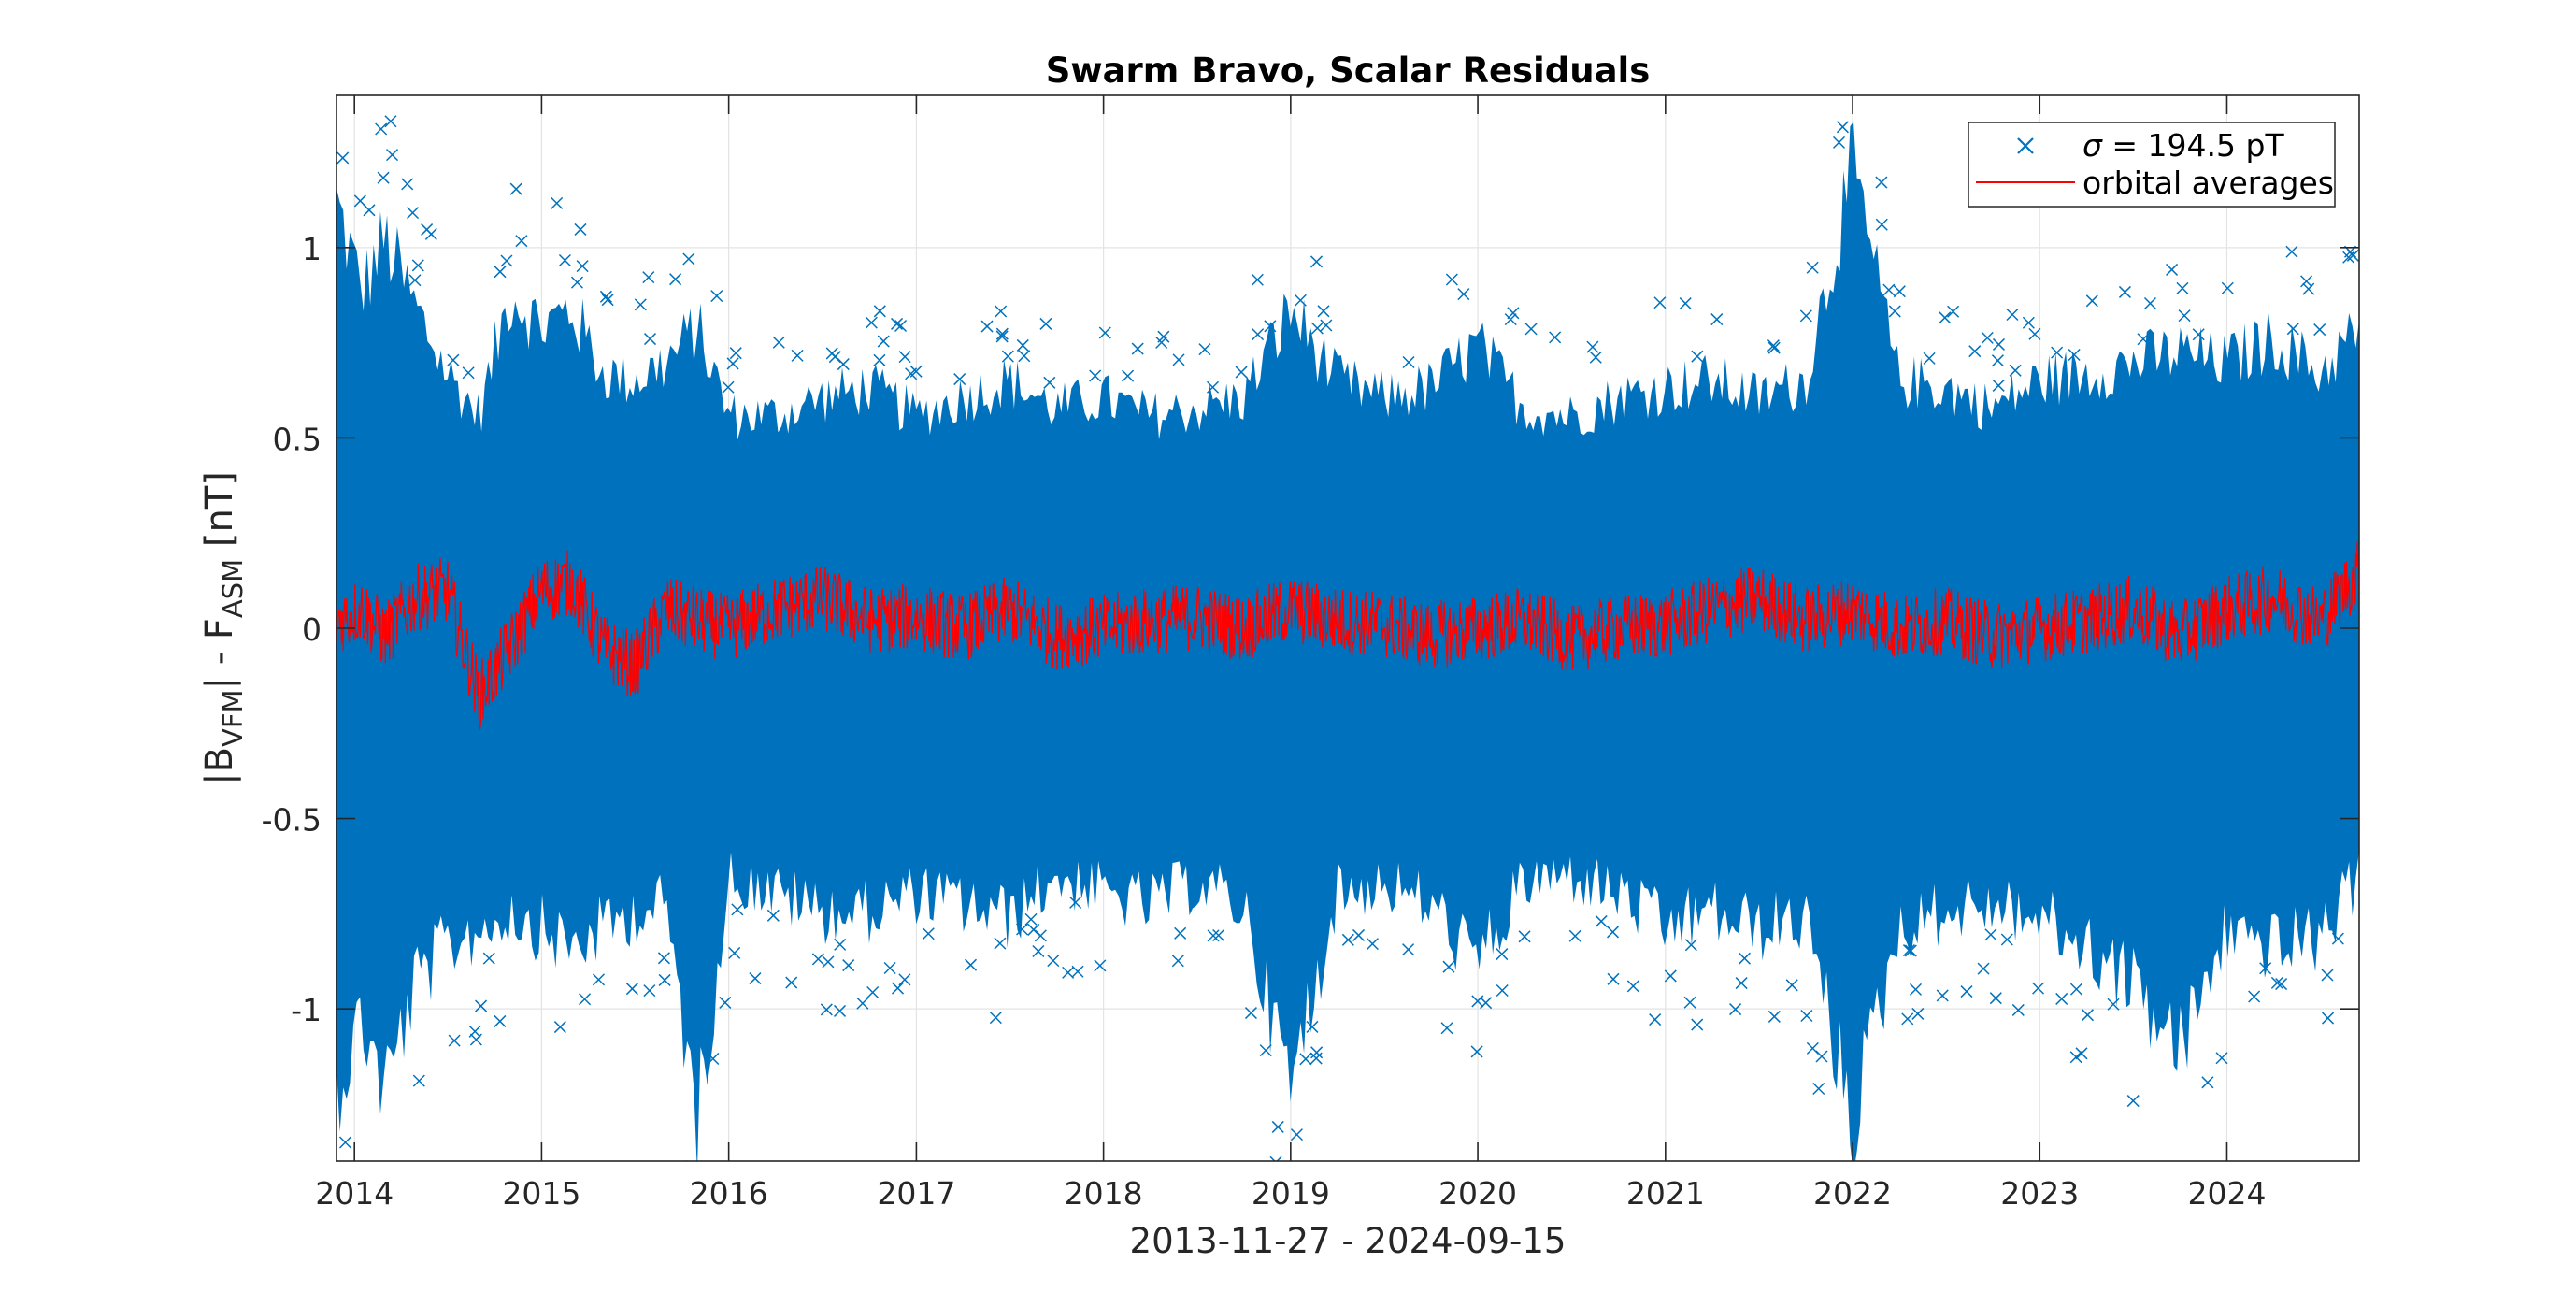 This screenshot has height=1292, width=2576. Describe the element at coordinates (1347, 635) in the screenshot. I see `orbital-averages-line` at that location.